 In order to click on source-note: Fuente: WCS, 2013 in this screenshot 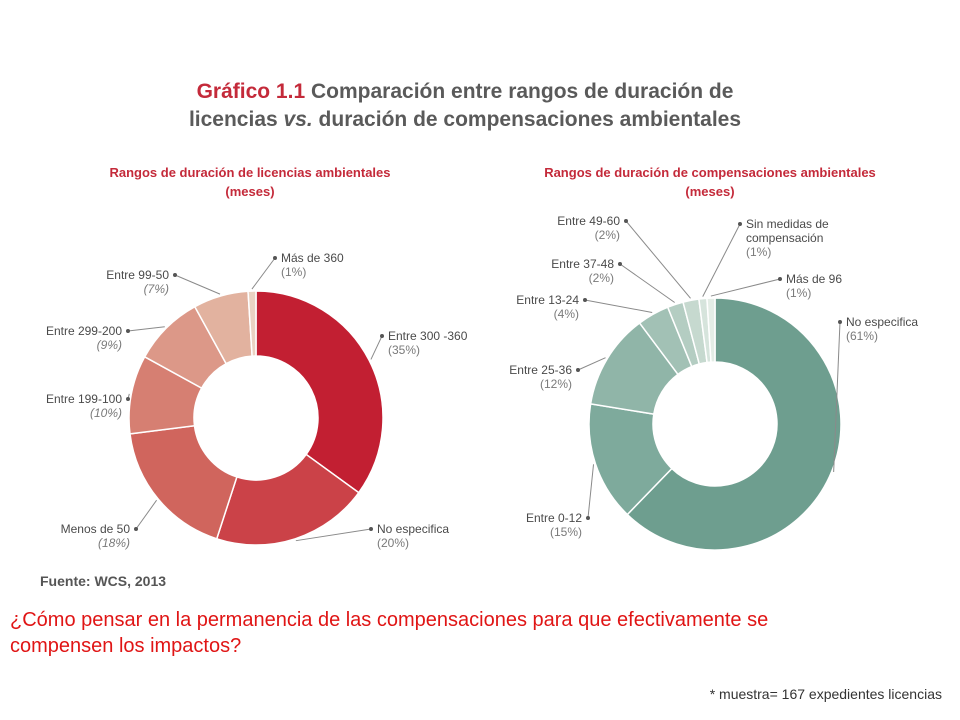, I will do `click(103, 581)`.